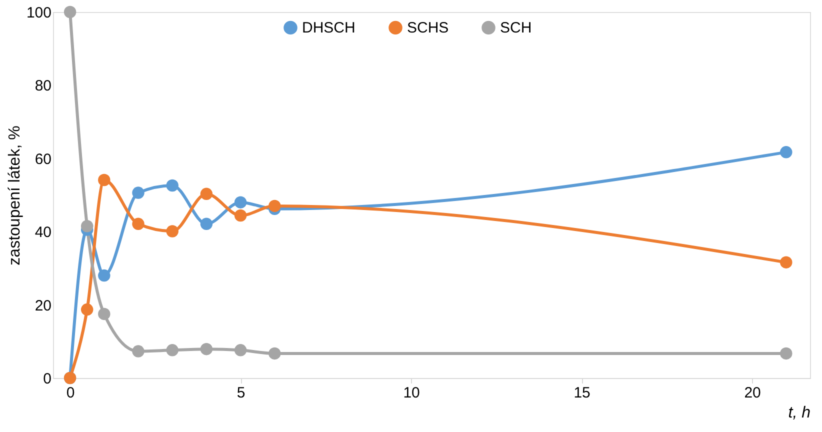 The width and height of the screenshot is (822, 432). I want to click on y-axis-title: zastoupení látek, %, so click(15, 196).